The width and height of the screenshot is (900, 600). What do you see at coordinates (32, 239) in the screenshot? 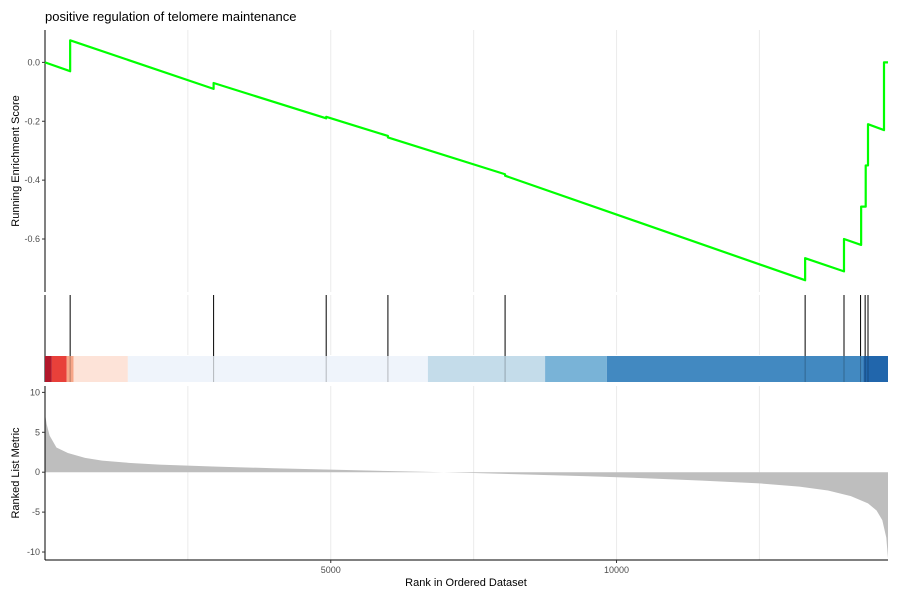
I see `y-tick-label: -0.6` at bounding box center [32, 239].